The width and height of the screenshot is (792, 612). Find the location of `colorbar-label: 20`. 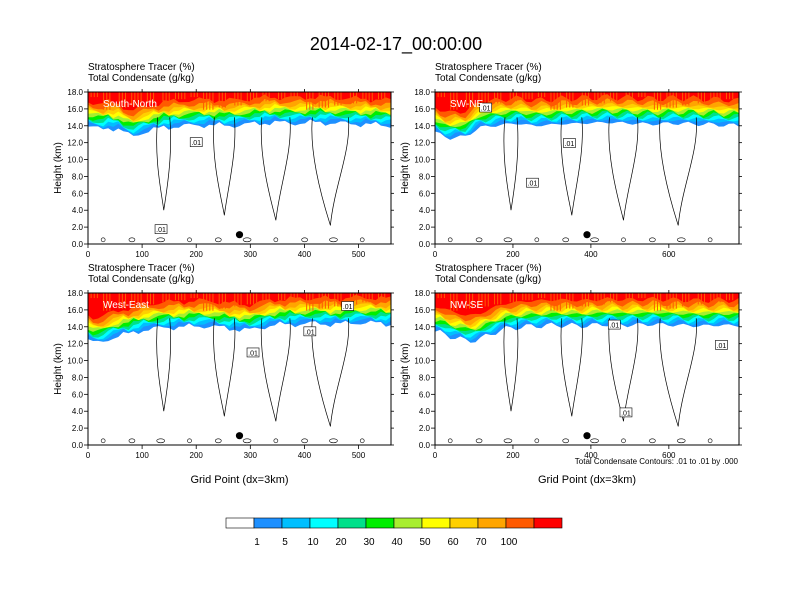

colorbar-label: 20 is located at coordinates (341, 542).